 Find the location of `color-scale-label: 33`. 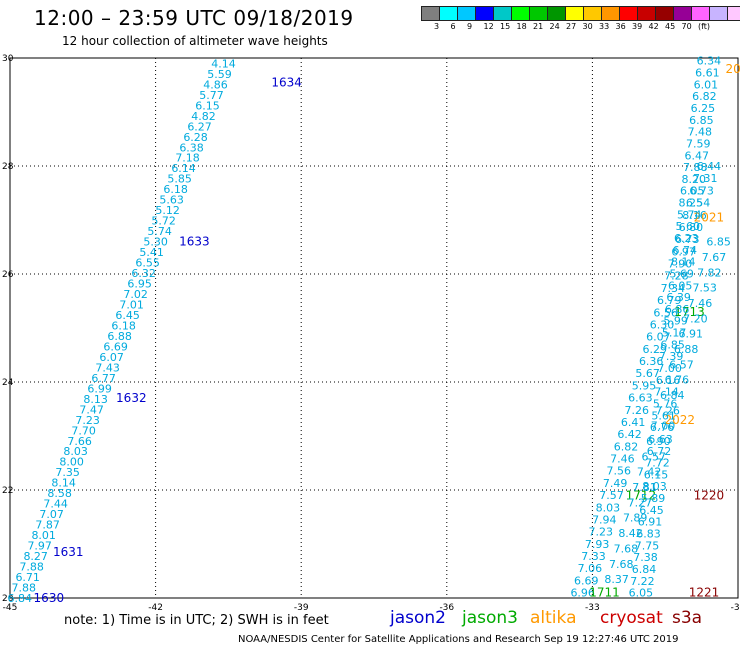

color-scale-label: 33 is located at coordinates (604, 26).